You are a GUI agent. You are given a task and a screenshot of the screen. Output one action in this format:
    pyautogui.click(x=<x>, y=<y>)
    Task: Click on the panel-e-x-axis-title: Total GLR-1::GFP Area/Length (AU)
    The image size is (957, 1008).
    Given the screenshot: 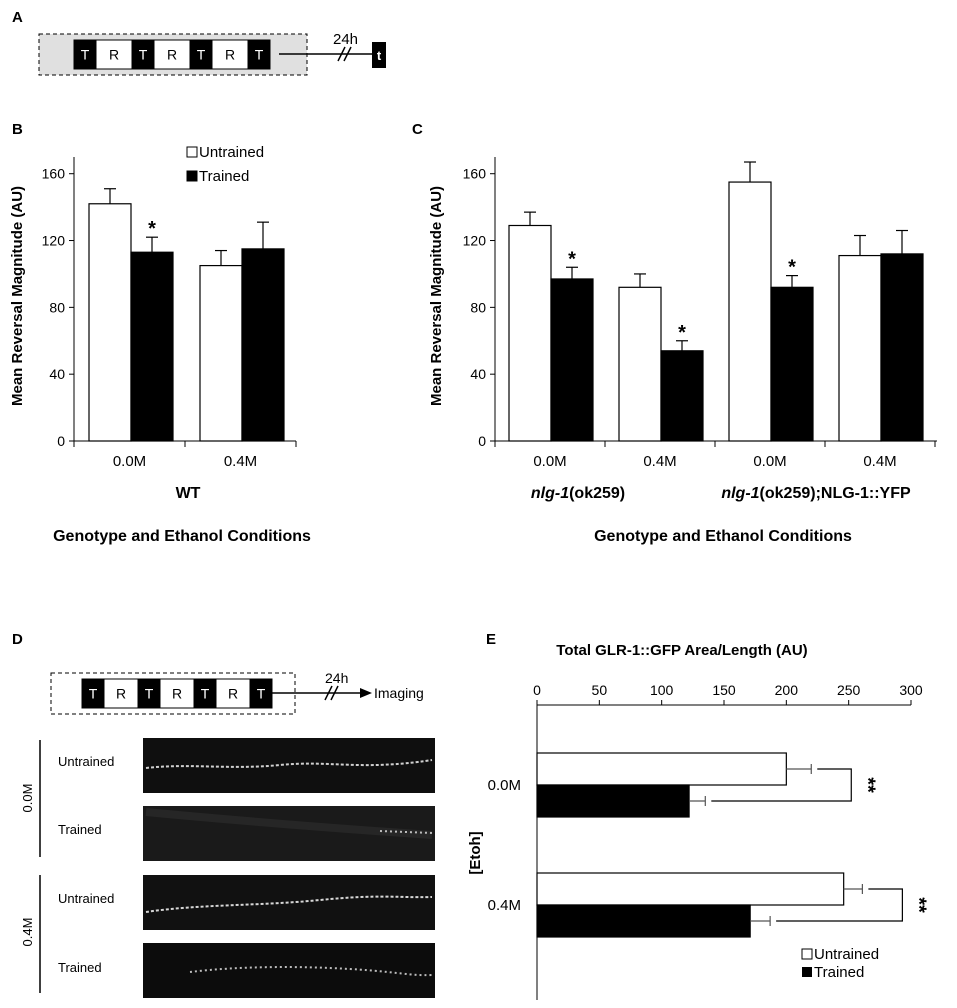 What is the action you would take?
    pyautogui.click(x=681, y=650)
    